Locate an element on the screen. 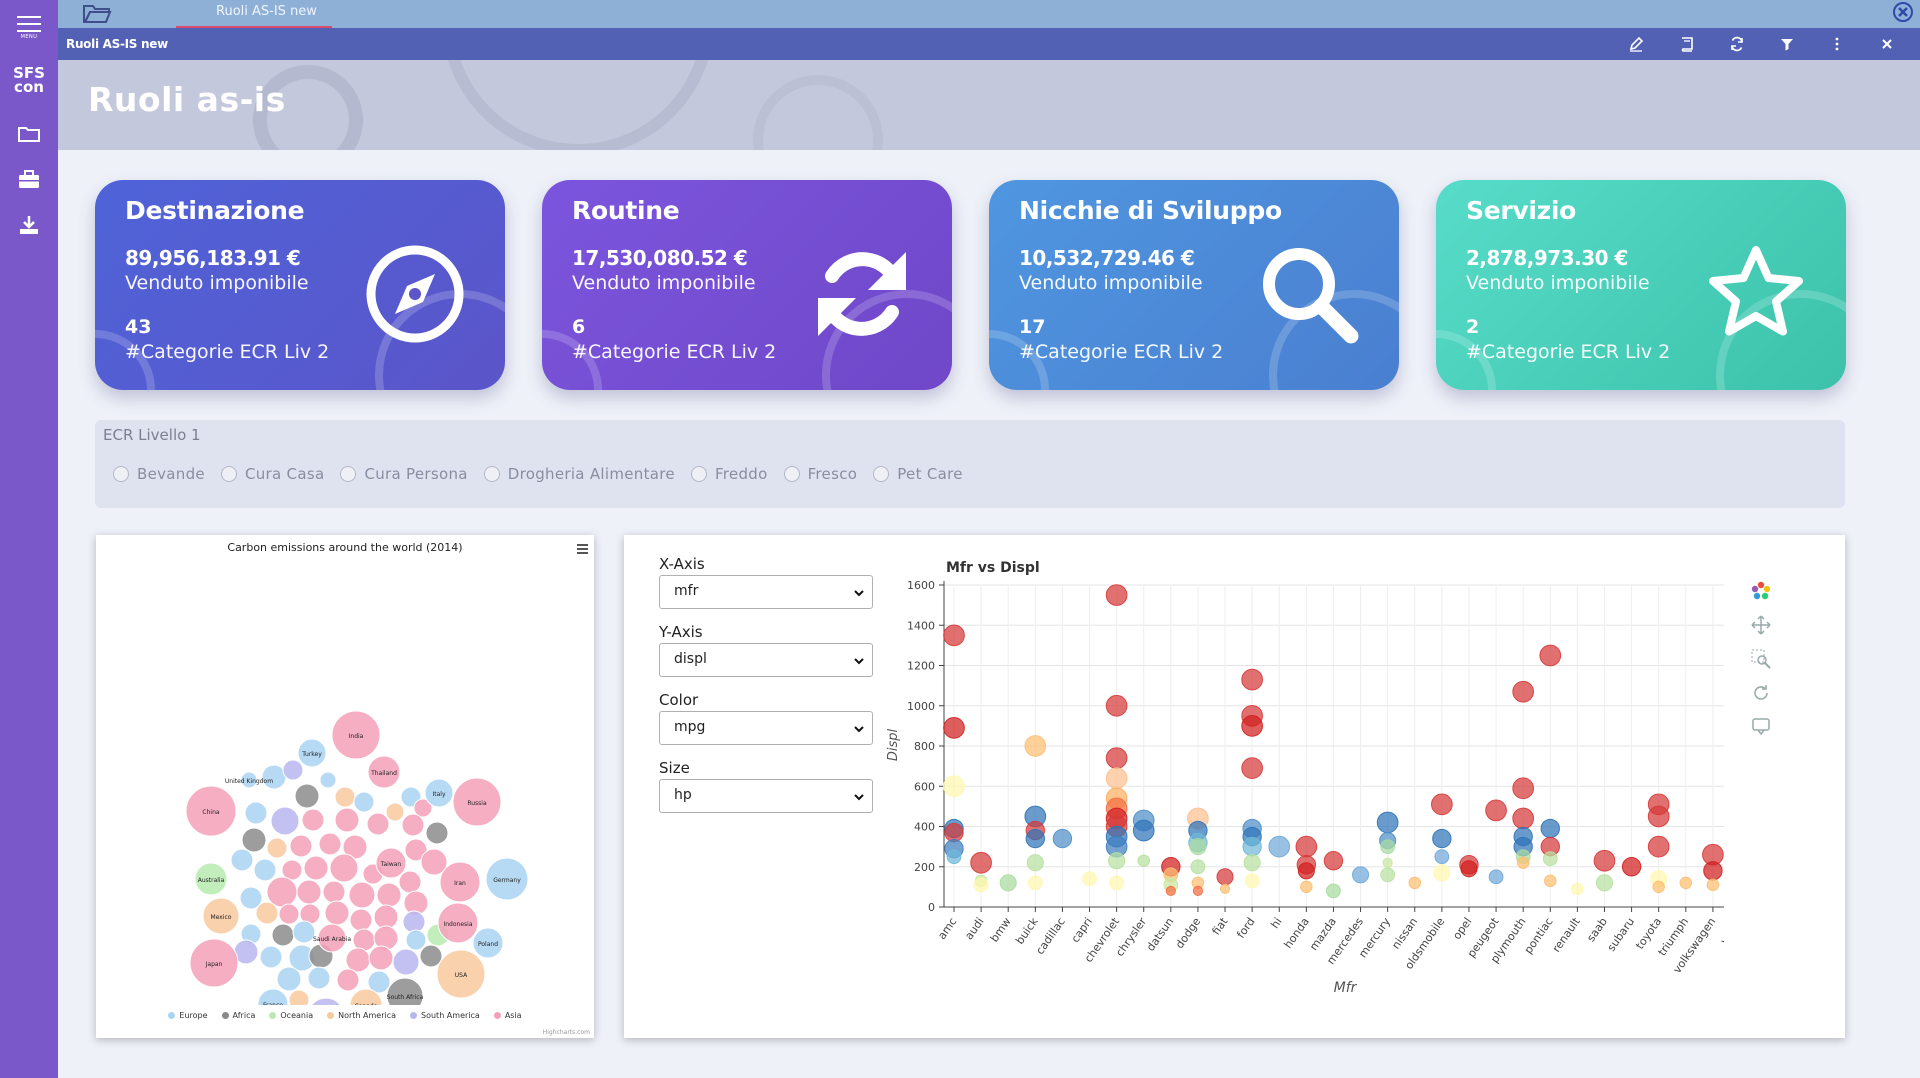 Image resolution: width=1920 pixels, height=1078 pixels. sync-icon is located at coordinates (1737, 44).